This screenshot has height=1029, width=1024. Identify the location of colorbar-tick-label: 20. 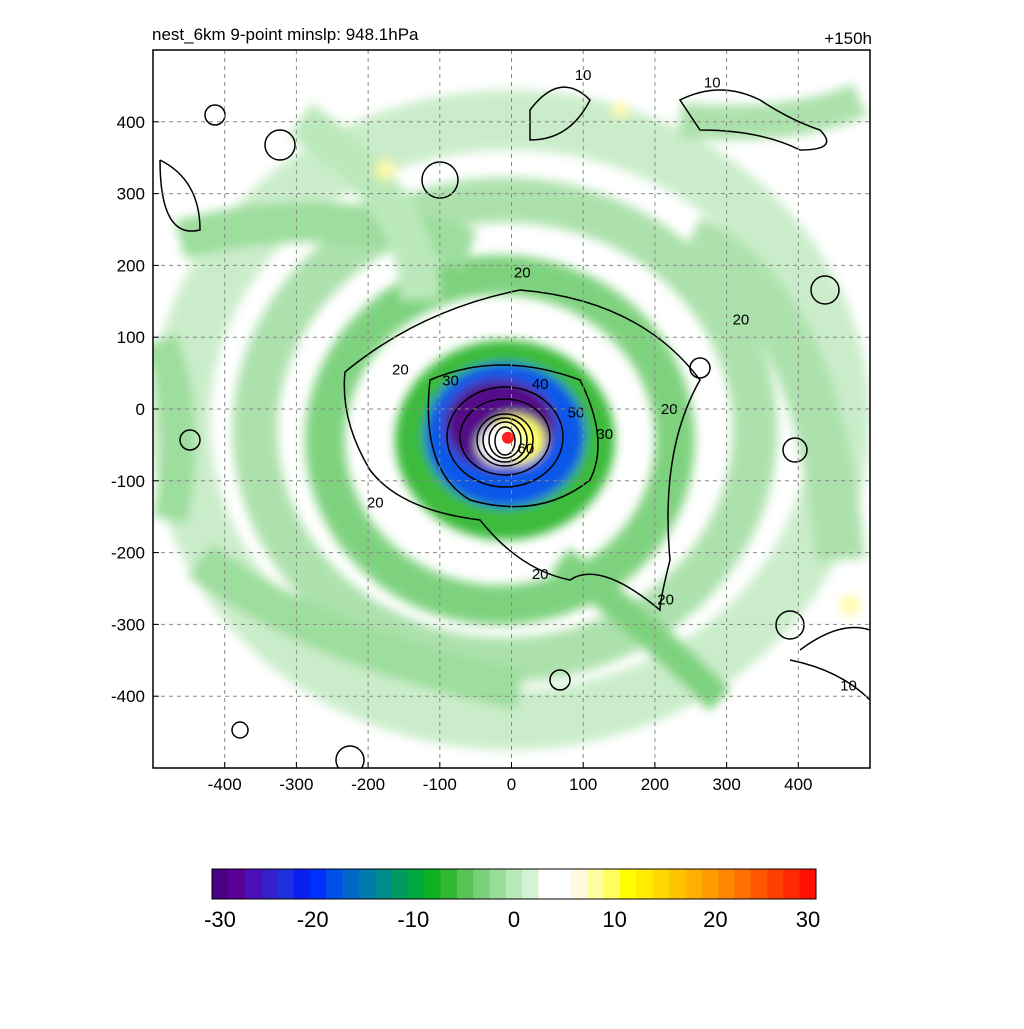
(715, 919).